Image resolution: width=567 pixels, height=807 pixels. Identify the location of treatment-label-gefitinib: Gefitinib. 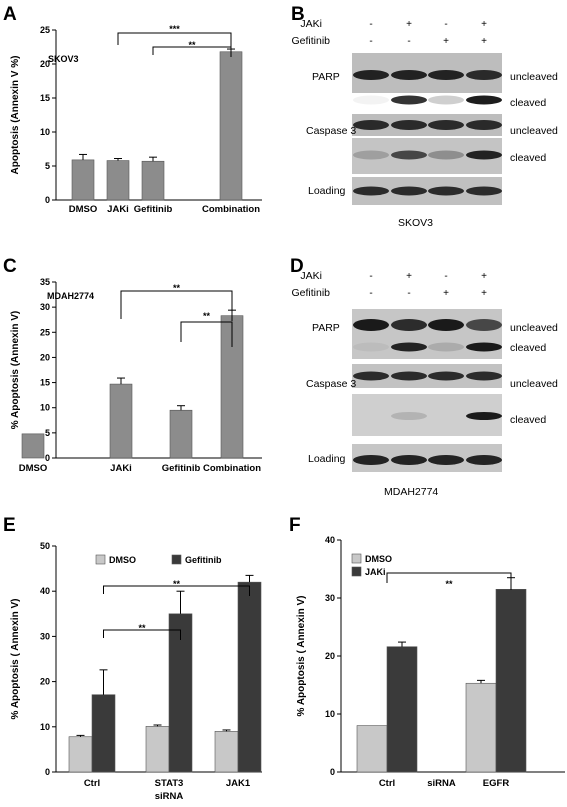
(310, 41).